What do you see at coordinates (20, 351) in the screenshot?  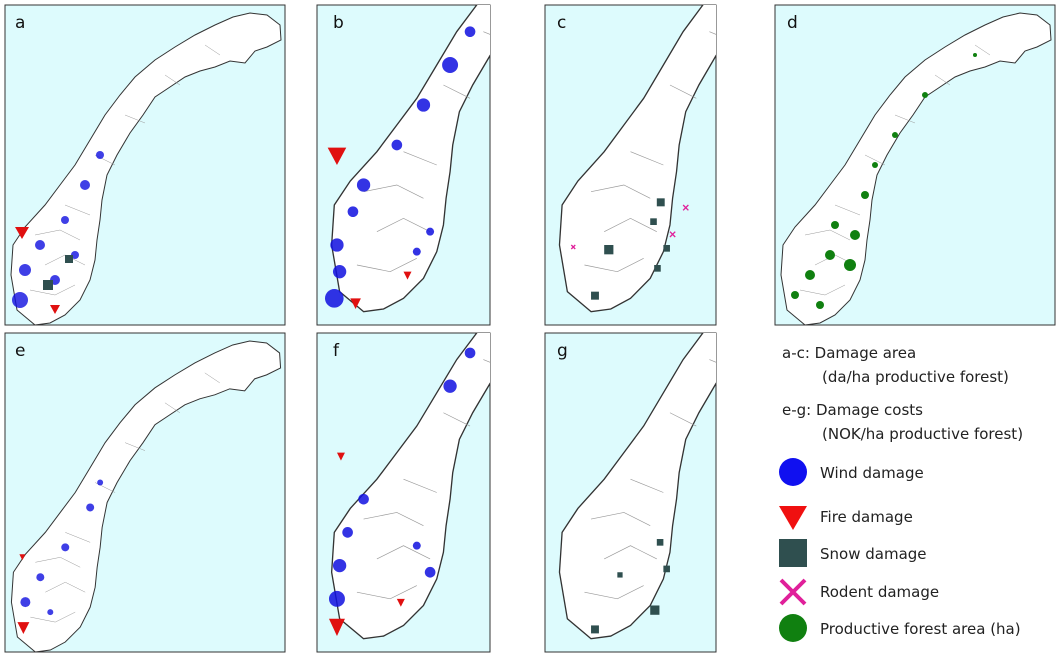 I see `panel-label: e` at bounding box center [20, 351].